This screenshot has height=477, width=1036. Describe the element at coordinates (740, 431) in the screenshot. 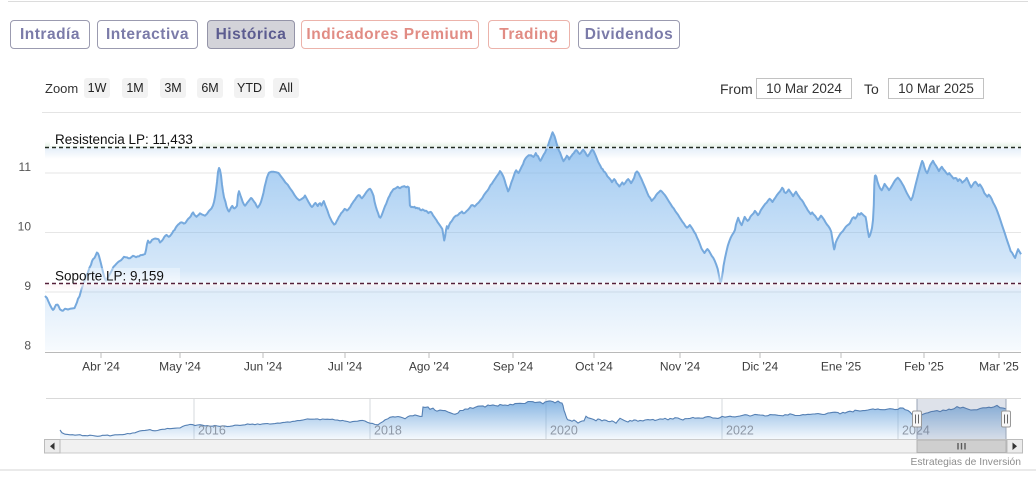

I see `svg-text: 2022` at that location.